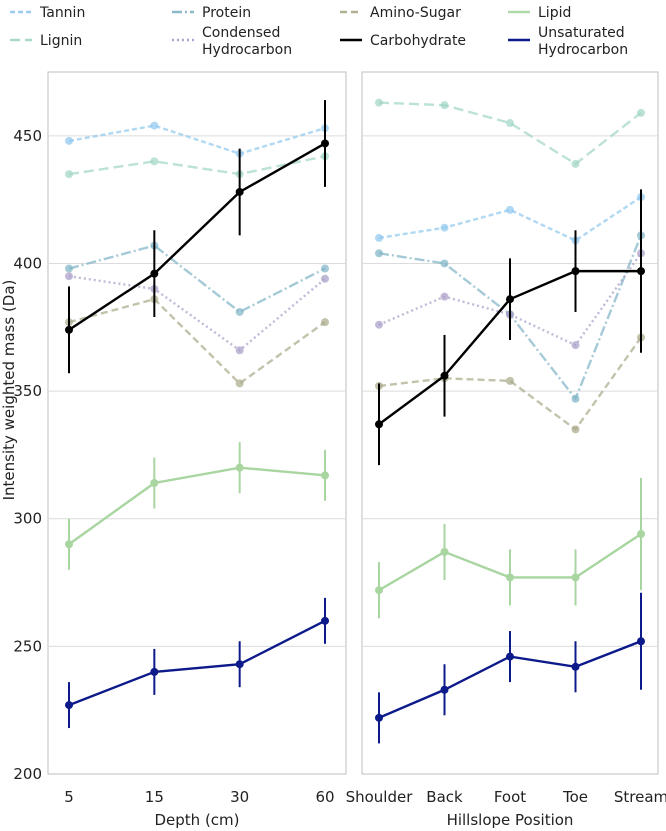 The image size is (666, 831). I want to click on series-line-amino-sugar, so click(197, 341).